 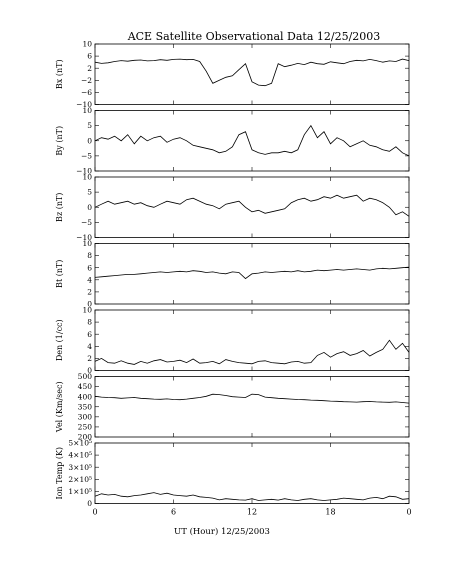 I want to click on panel-4: 0 2 4 6 8 10 Bt (nT), so click(x=232, y=274).